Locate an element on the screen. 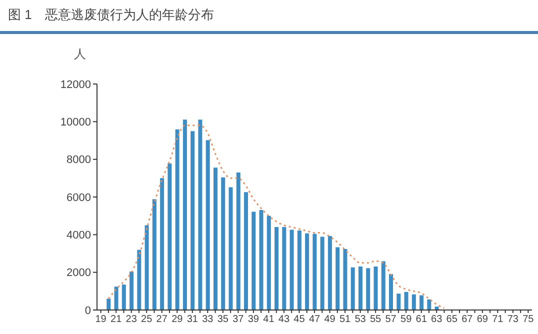 This screenshot has width=538, height=334. x-tick-label: 37 is located at coordinates (238, 320).